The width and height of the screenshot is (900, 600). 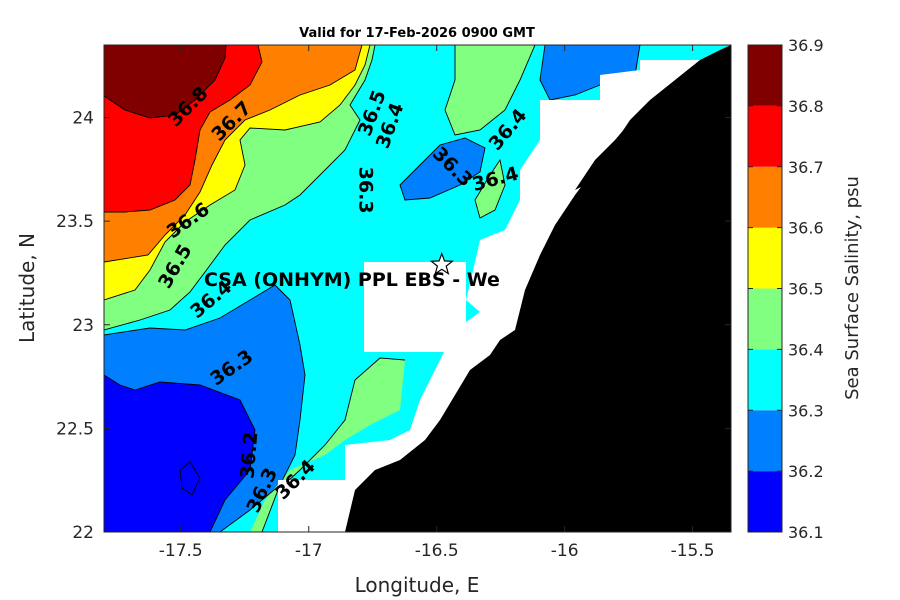 What do you see at coordinates (366, 190) in the screenshot?
I see `contour-label: 36.3` at bounding box center [366, 190].